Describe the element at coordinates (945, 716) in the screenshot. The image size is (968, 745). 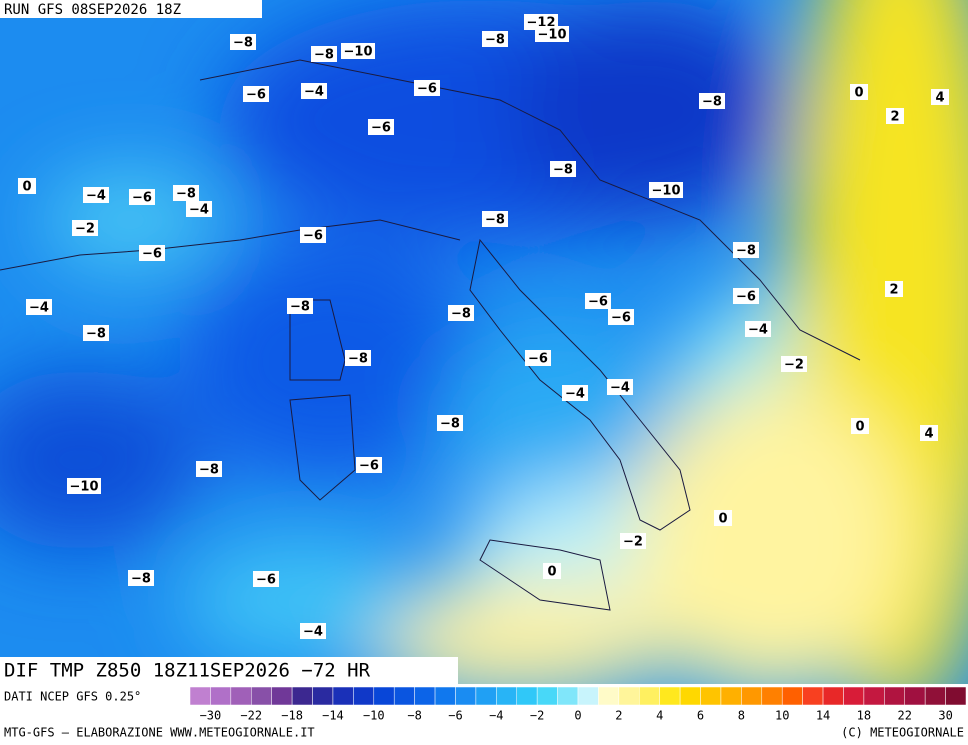
I see `colorbar-label: 30` at that location.